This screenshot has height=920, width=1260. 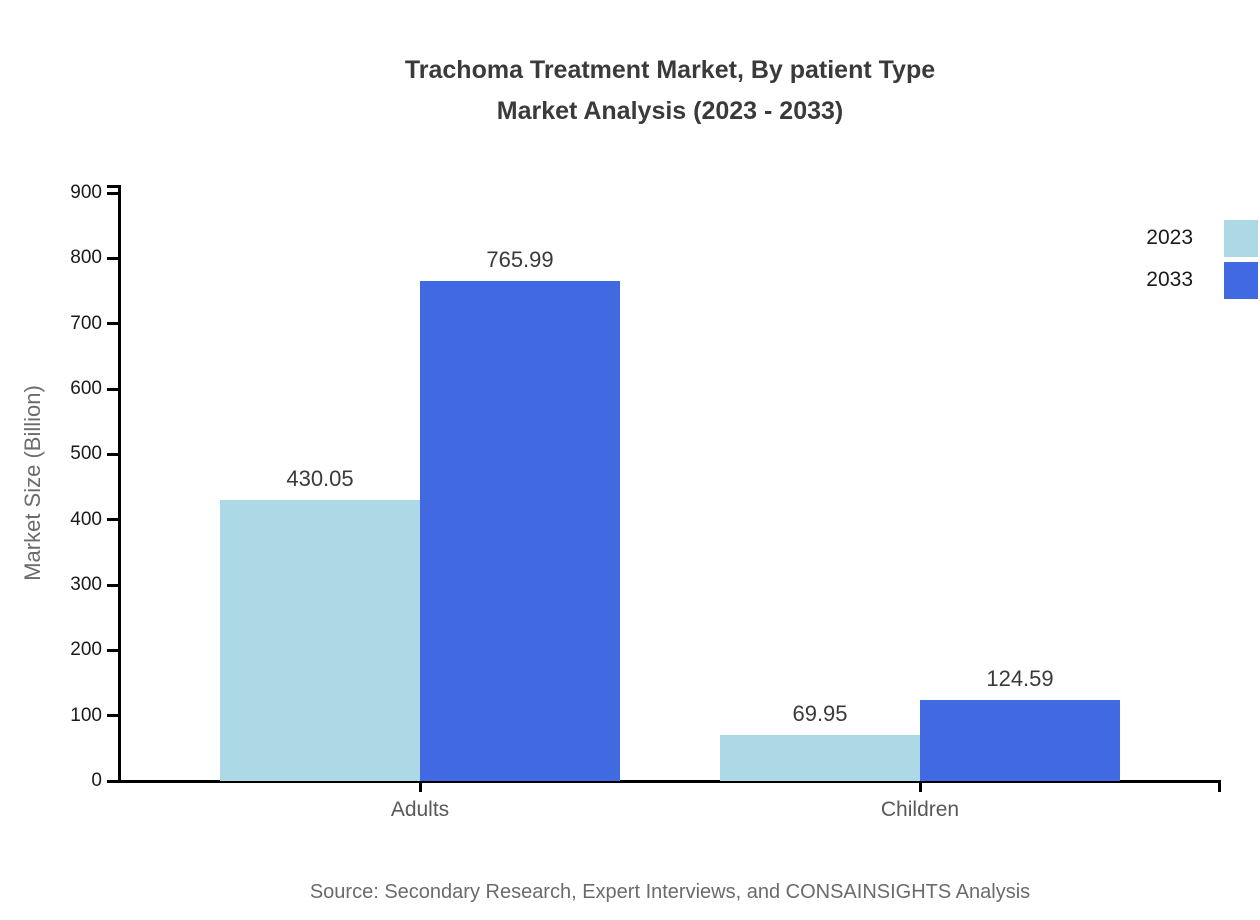 What do you see at coordinates (520, 259) in the screenshot?
I see `value-label-adults-2033: 765.99` at bounding box center [520, 259].